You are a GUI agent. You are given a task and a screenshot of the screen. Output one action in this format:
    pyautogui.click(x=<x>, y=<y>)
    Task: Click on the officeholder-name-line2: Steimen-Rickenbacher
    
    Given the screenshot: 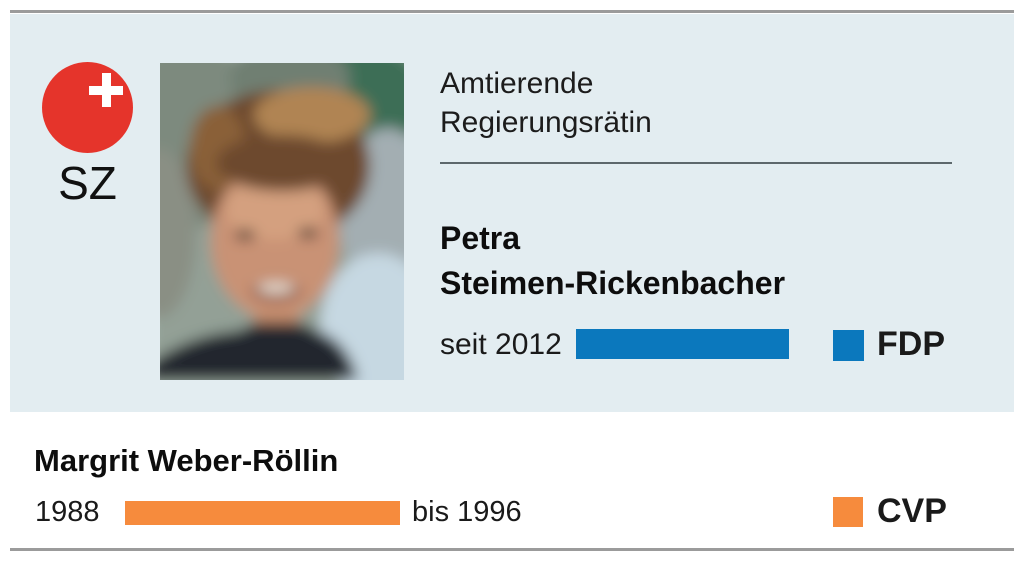 What is the action you would take?
    pyautogui.click(x=613, y=283)
    